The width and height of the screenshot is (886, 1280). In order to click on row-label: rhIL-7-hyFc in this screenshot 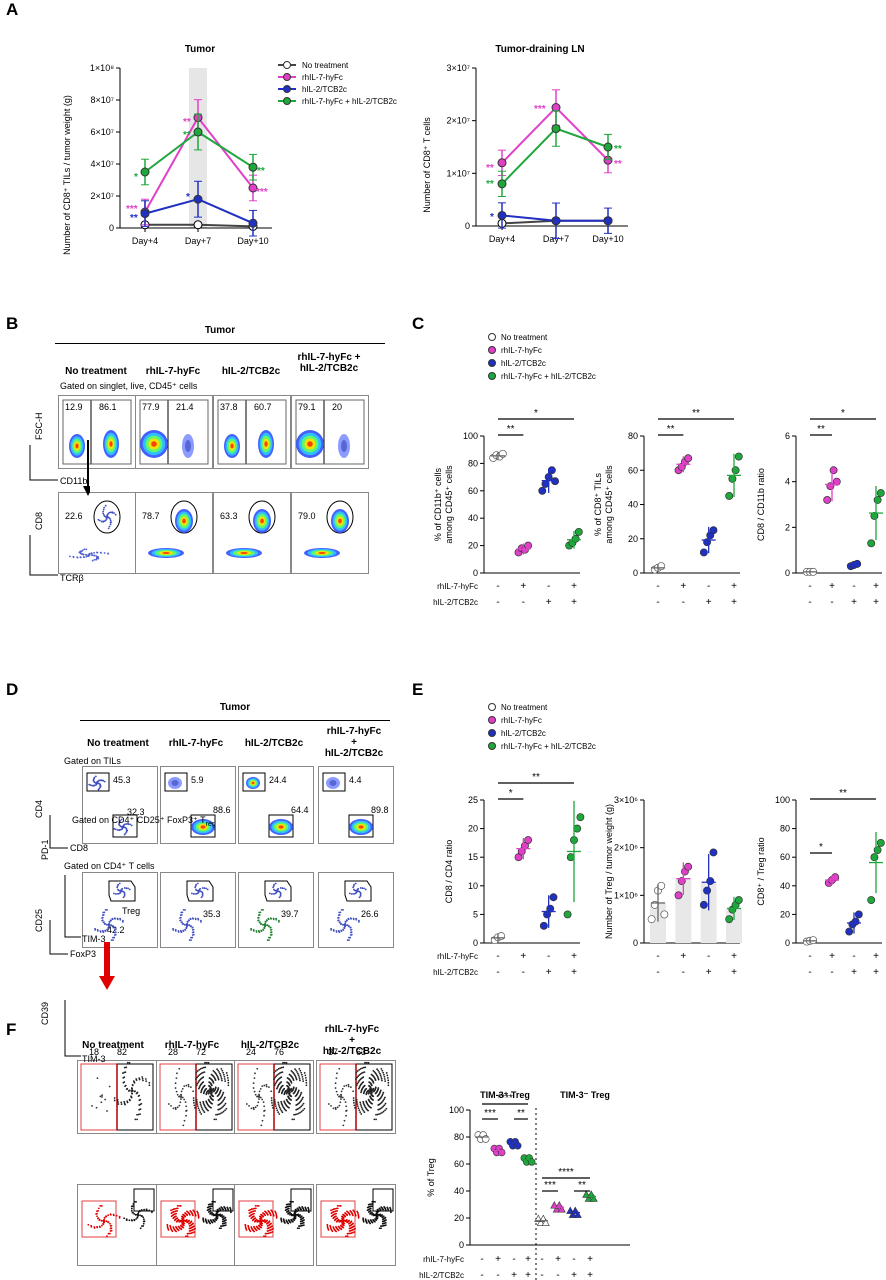, I will do `click(457, 586)`.